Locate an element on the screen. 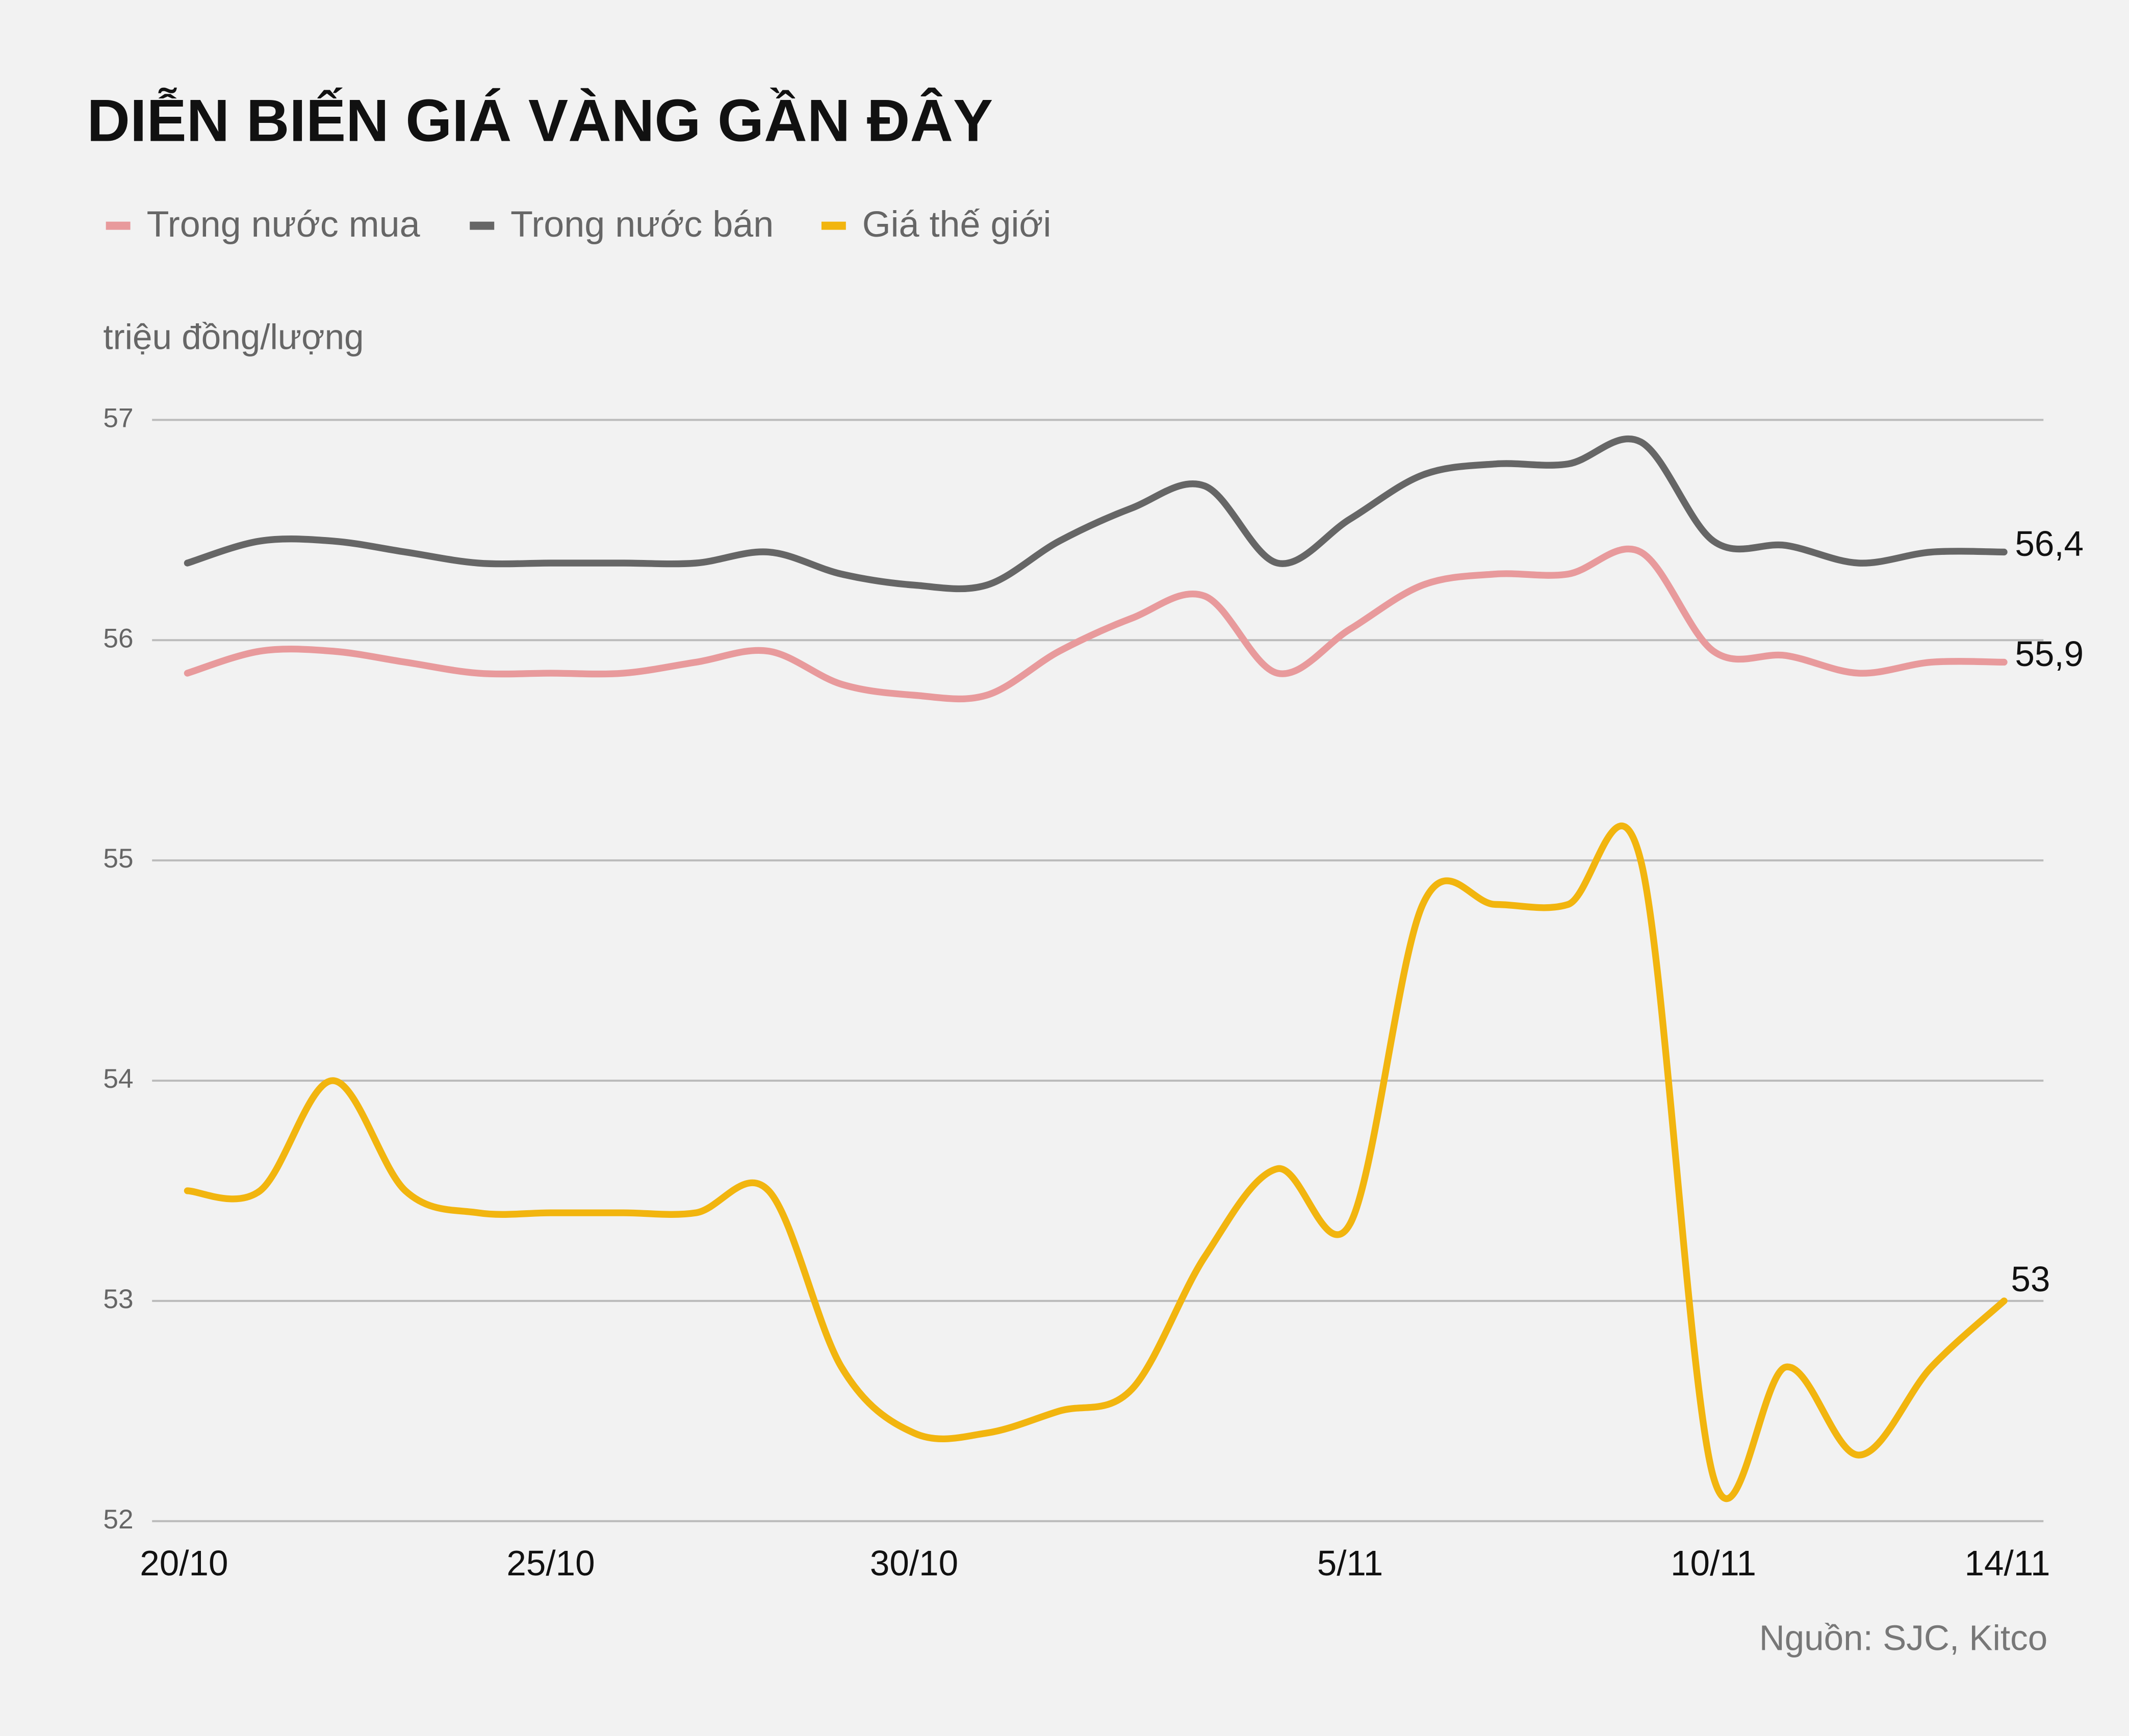 The width and height of the screenshot is (2129, 1736). y-tick-label: 55 is located at coordinates (118, 859).